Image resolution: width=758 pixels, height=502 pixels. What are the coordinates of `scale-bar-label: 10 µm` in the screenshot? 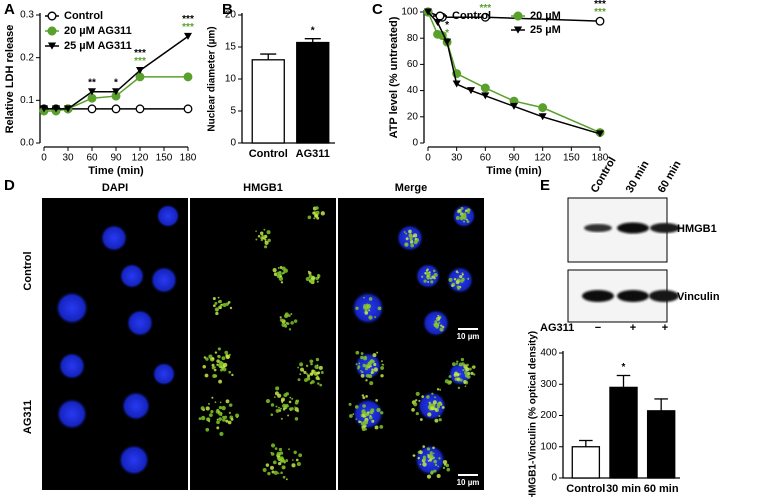 It's located at (468, 336).